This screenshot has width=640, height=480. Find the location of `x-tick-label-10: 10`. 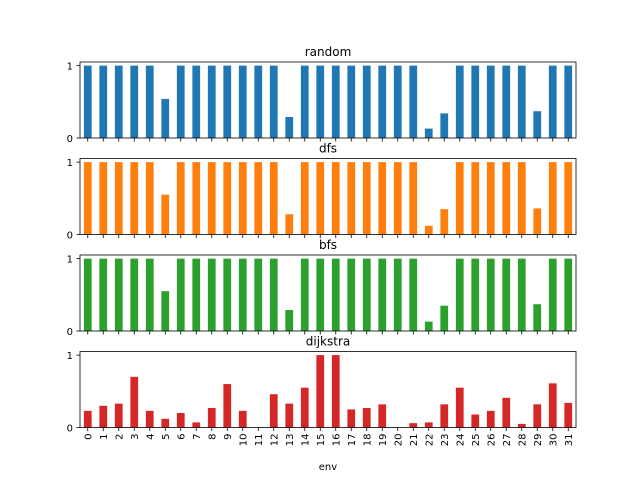

x-tick-label-10: 10 is located at coordinates (243, 440).